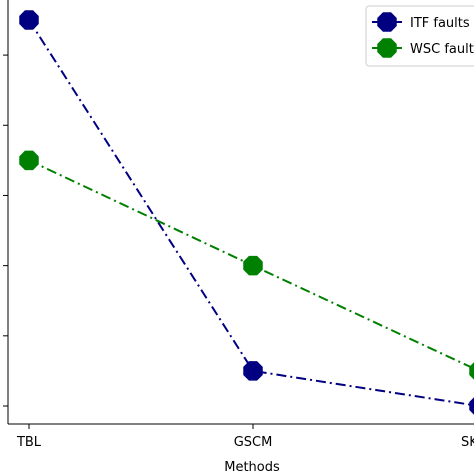 The image size is (474, 474). I want to click on x-tick-label: SKI_A, so click(467, 442).